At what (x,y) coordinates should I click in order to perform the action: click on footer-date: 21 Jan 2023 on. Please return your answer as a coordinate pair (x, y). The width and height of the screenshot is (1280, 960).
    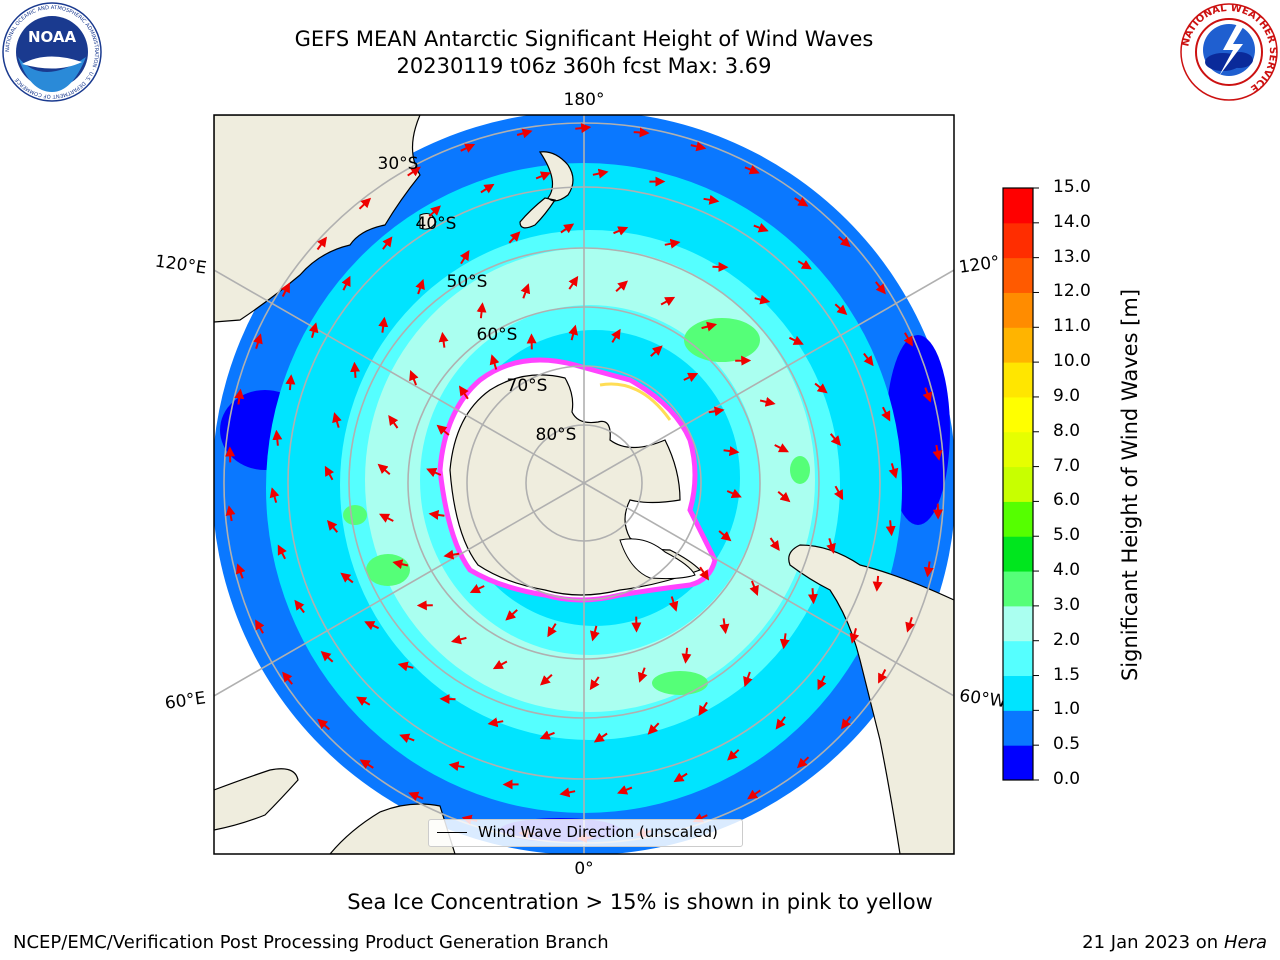
    Looking at the image, I should click on (1153, 942).